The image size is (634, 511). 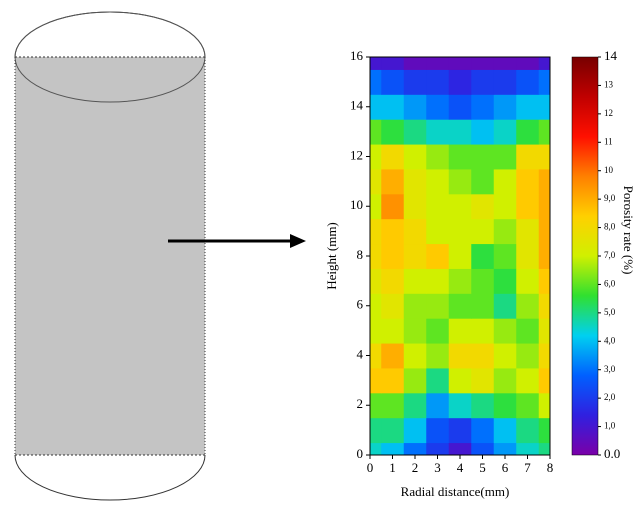 I want to click on x-tick-label: 3, so click(x=437, y=467).